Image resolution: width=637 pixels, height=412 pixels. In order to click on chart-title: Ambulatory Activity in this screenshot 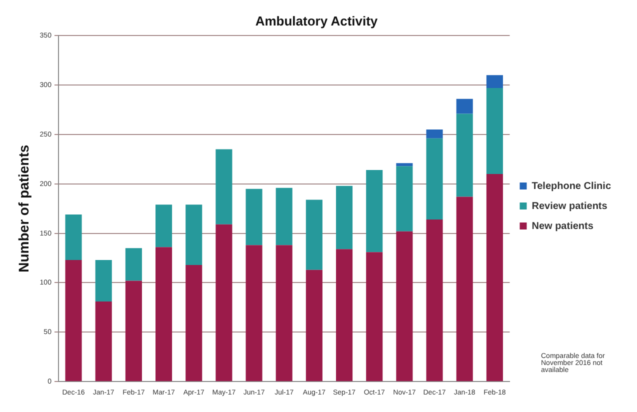, I will do `click(316, 20)`.